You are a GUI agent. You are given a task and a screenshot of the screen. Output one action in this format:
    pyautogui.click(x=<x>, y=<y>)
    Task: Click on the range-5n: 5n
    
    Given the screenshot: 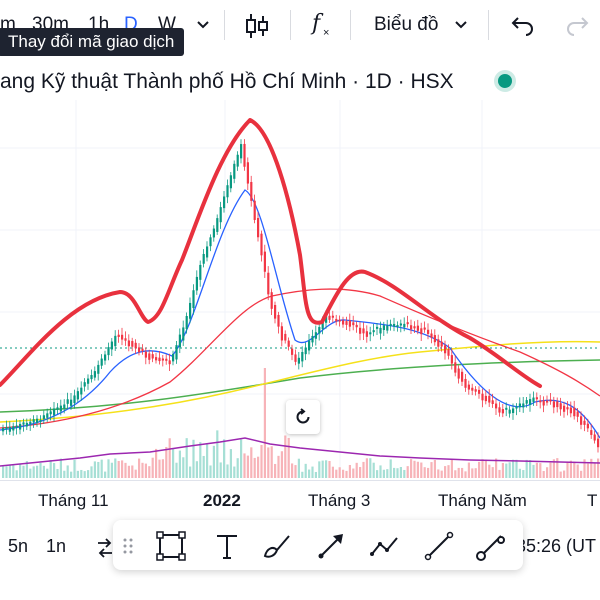 What is the action you would take?
    pyautogui.click(x=18, y=546)
    